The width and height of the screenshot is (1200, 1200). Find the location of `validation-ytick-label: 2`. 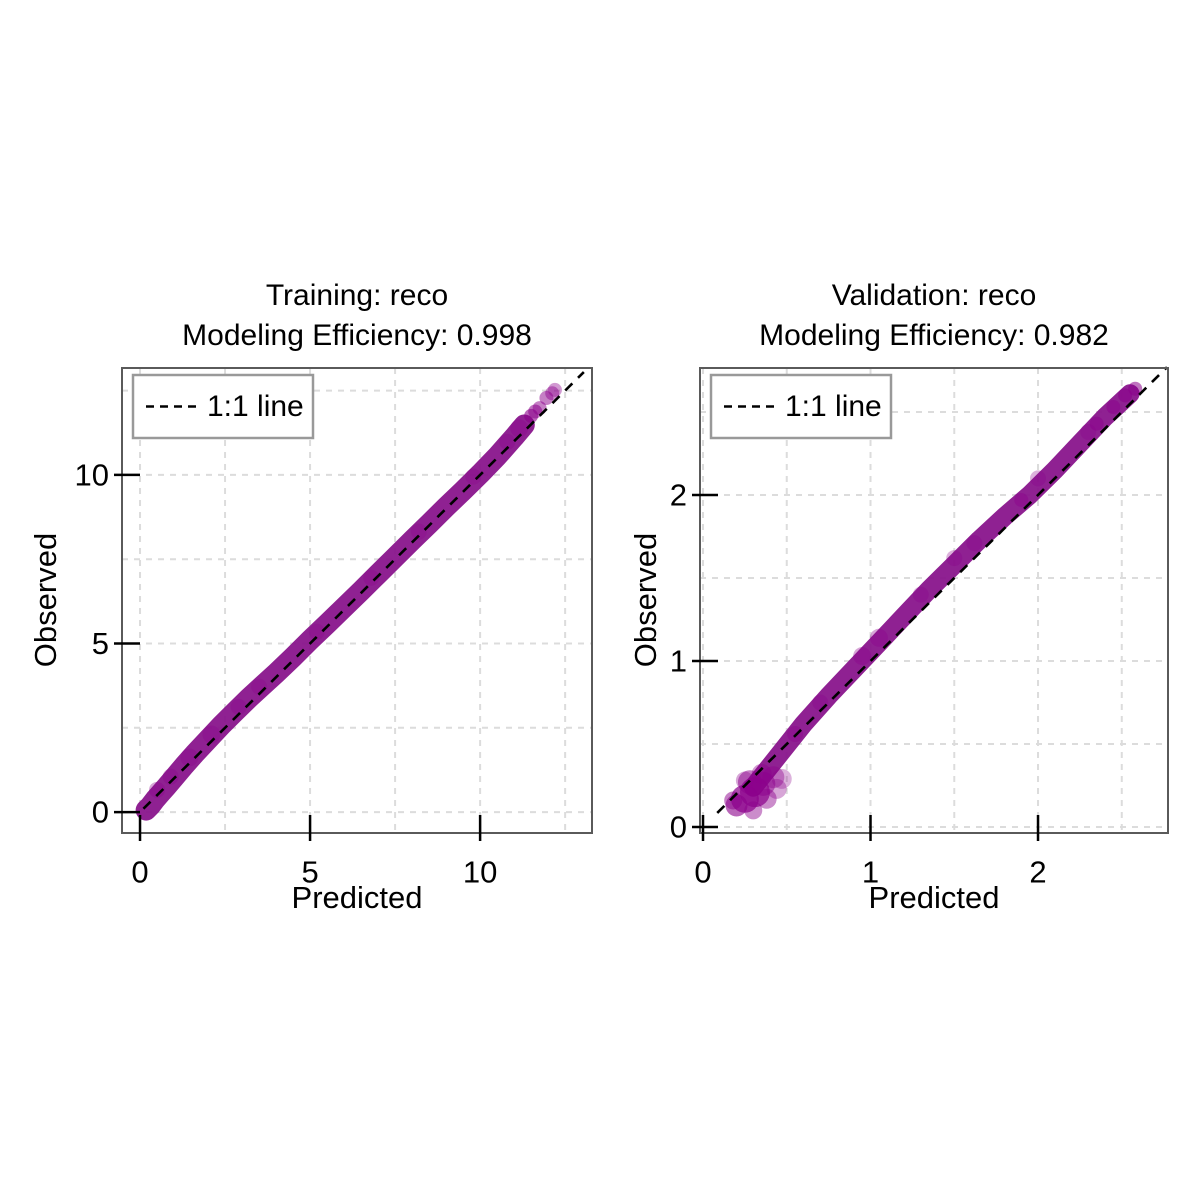

validation-ytick-label: 2 is located at coordinates (678, 494).